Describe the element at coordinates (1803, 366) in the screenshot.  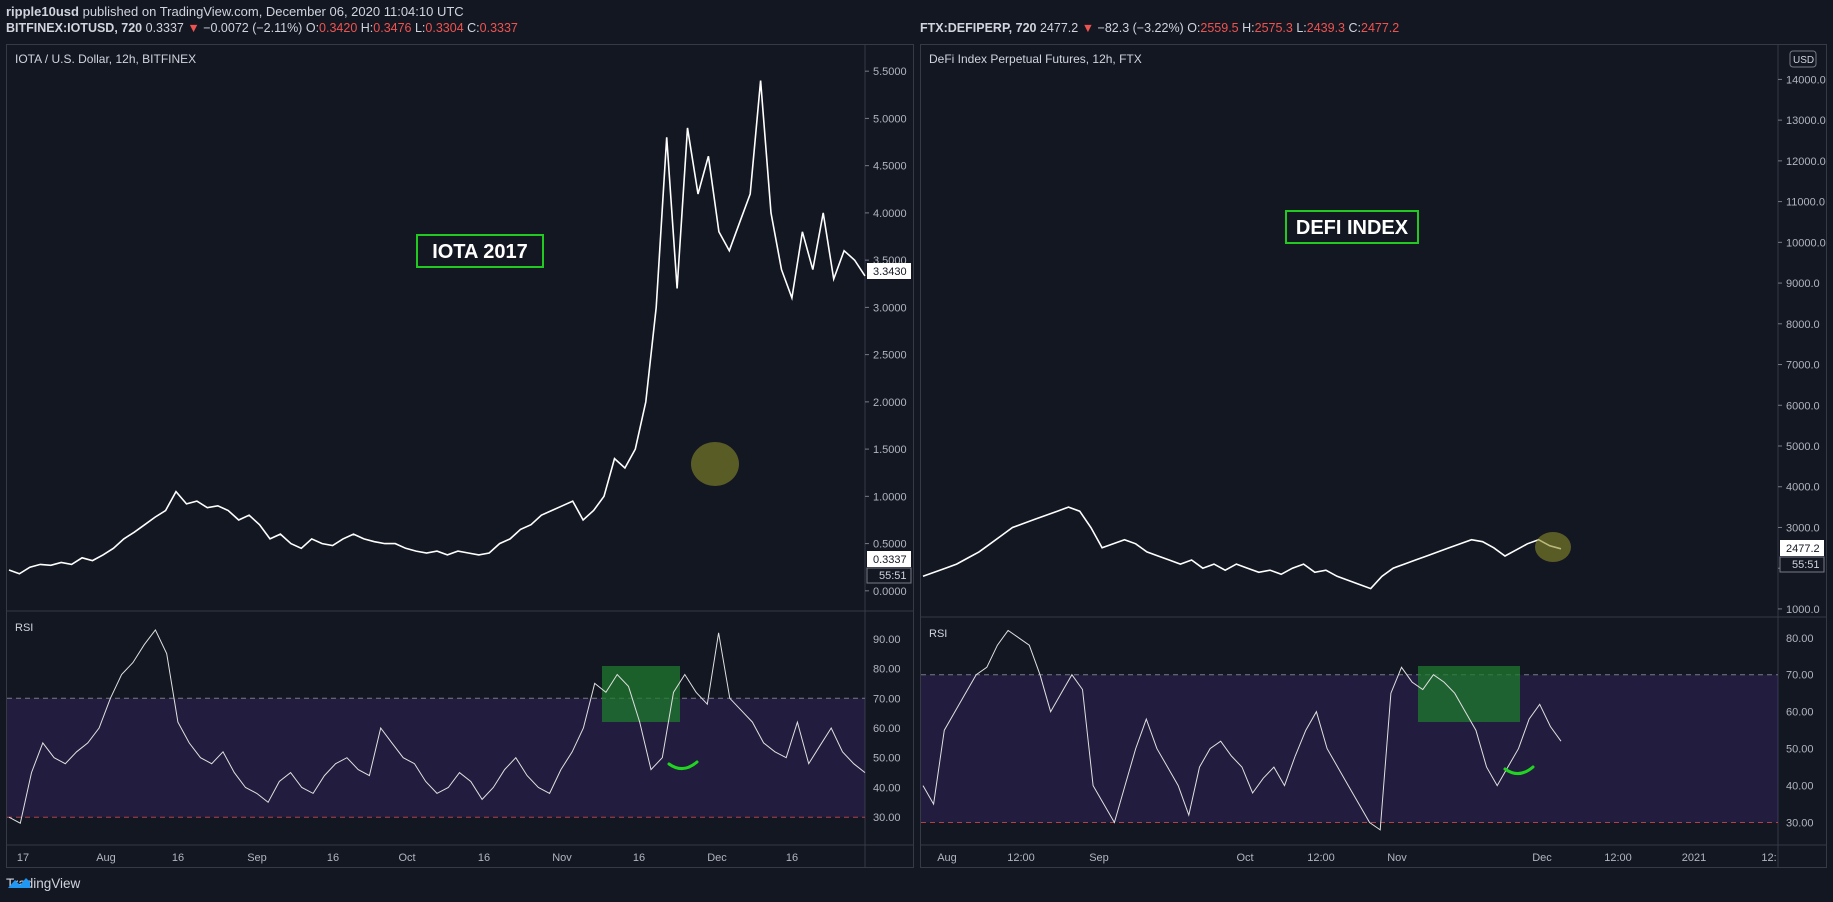
I see `y-tick-label: 7000.0` at that location.